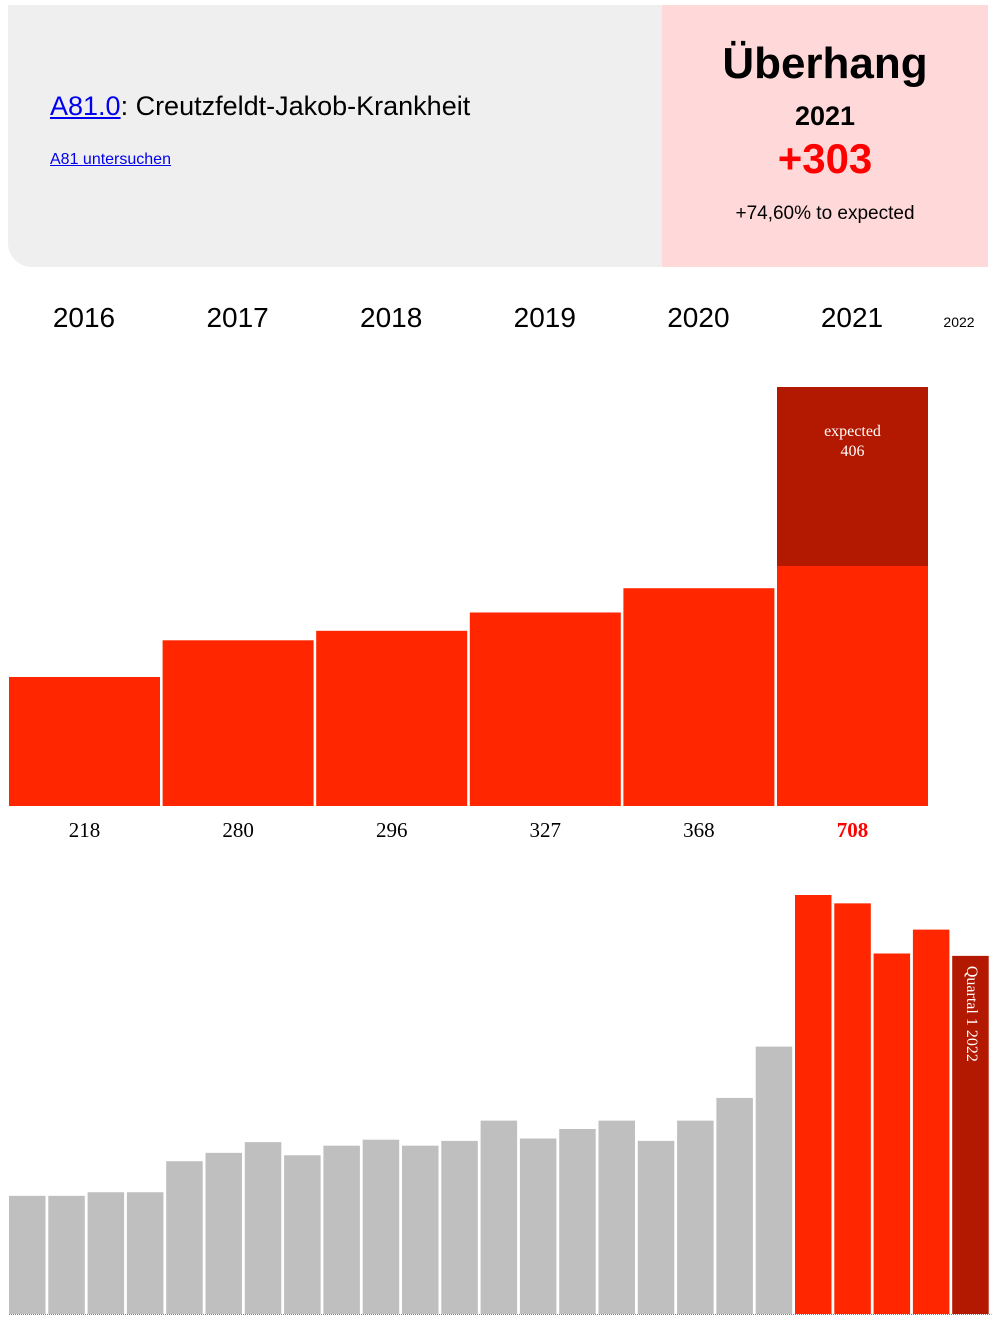 Image resolution: width=996 pixels, height=1324 pixels. Describe the element at coordinates (545, 709) in the screenshot. I see `year-bar-2019` at that location.